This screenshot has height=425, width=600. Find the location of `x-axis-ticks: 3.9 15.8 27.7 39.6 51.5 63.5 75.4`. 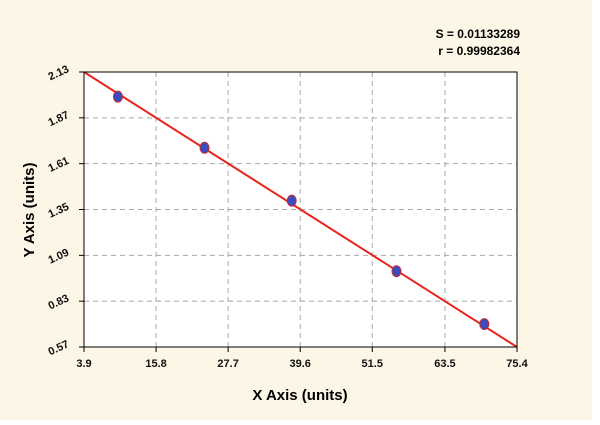

x-axis-ticks: 3.9 15.8 27.7 39.6 51.5 63.5 75.4 is located at coordinates (302, 358).